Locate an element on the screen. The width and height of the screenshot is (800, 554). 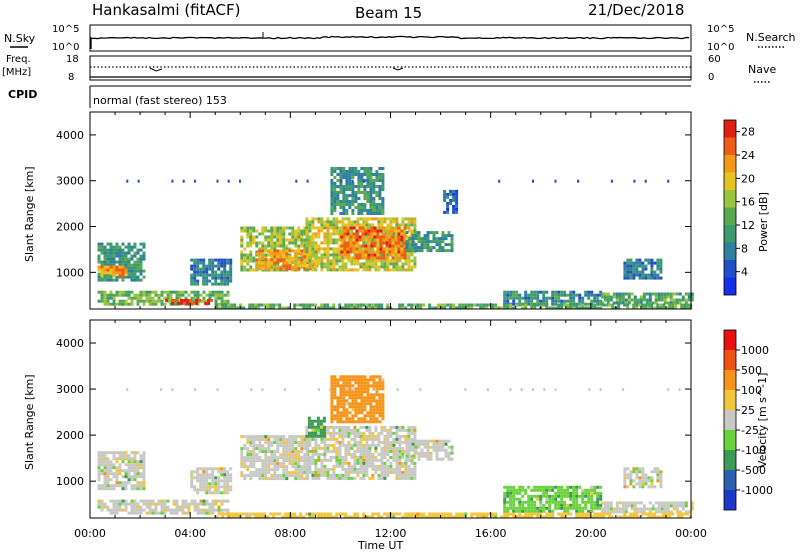
nsky-tick-bottom: 10^0 is located at coordinates (65, 47).